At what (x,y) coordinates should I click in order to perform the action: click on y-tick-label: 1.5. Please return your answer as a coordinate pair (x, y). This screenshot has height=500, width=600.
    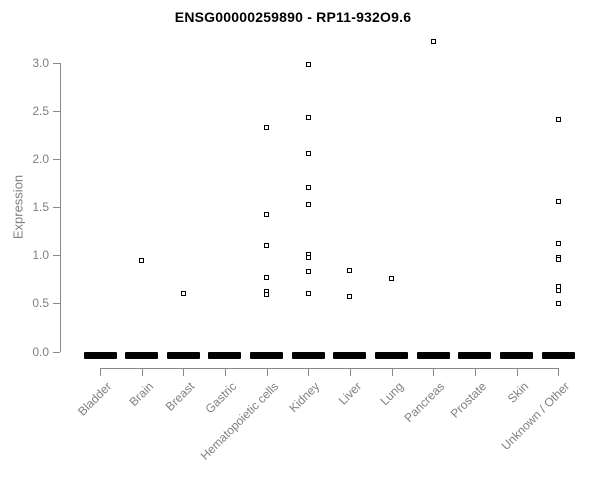
    Looking at the image, I should click on (40, 207).